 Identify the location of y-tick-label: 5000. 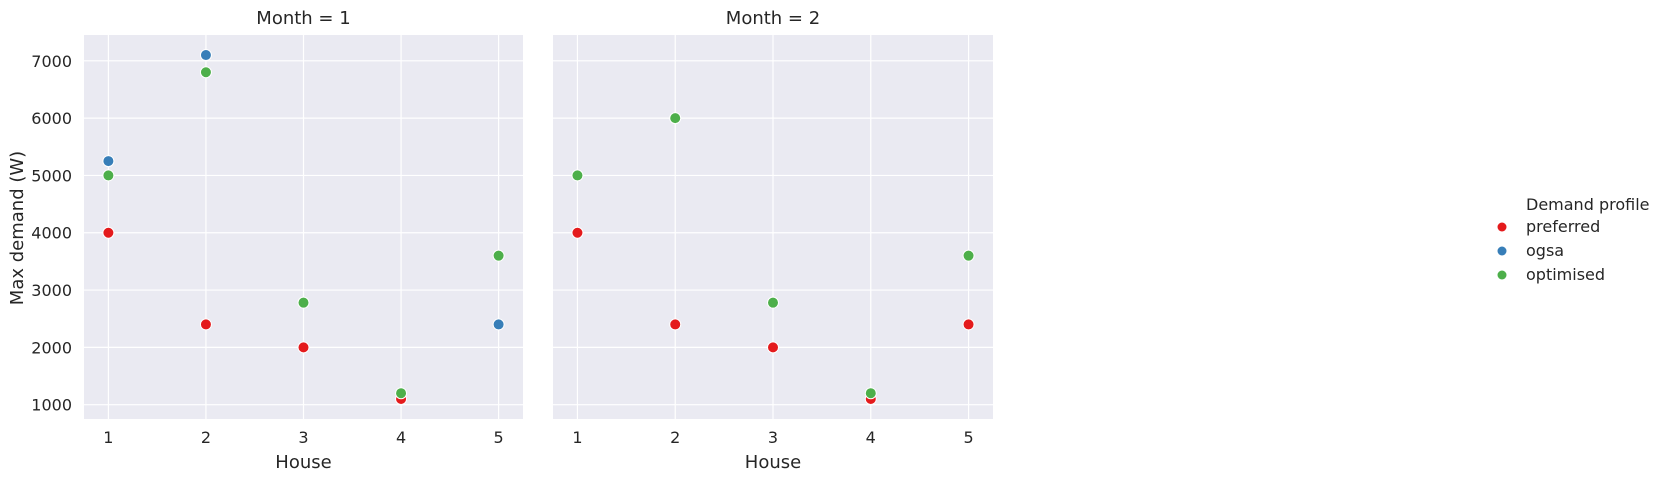
(51, 175).